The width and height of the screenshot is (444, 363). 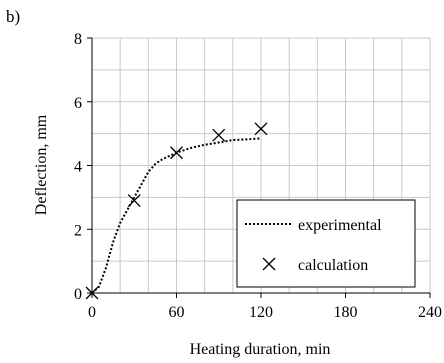 What do you see at coordinates (333, 265) in the screenshot?
I see `legend-calculation-label: calculation` at bounding box center [333, 265].